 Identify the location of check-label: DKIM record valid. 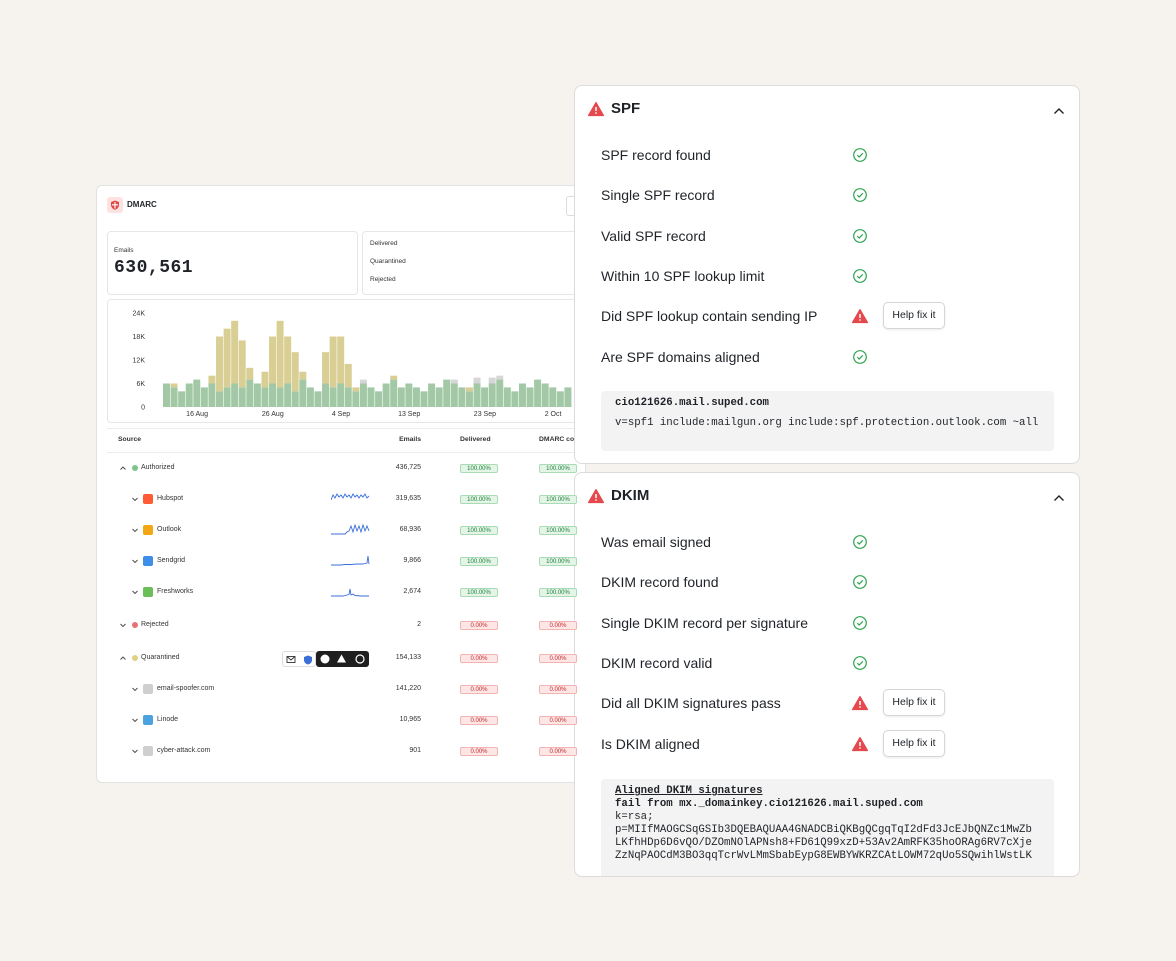
(657, 662).